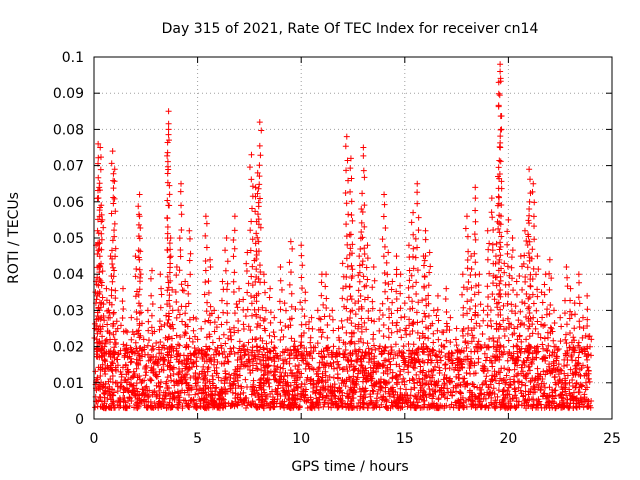 The width and height of the screenshot is (640, 480). I want to click on y-tick-label: 0.05, so click(68, 239).